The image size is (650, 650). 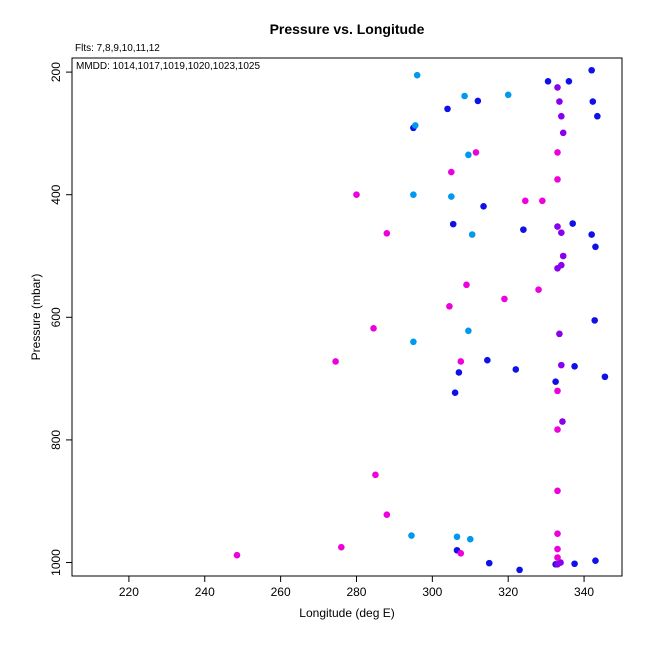 I want to click on y-axis-label: Pressure (mbar), so click(x=36, y=317).